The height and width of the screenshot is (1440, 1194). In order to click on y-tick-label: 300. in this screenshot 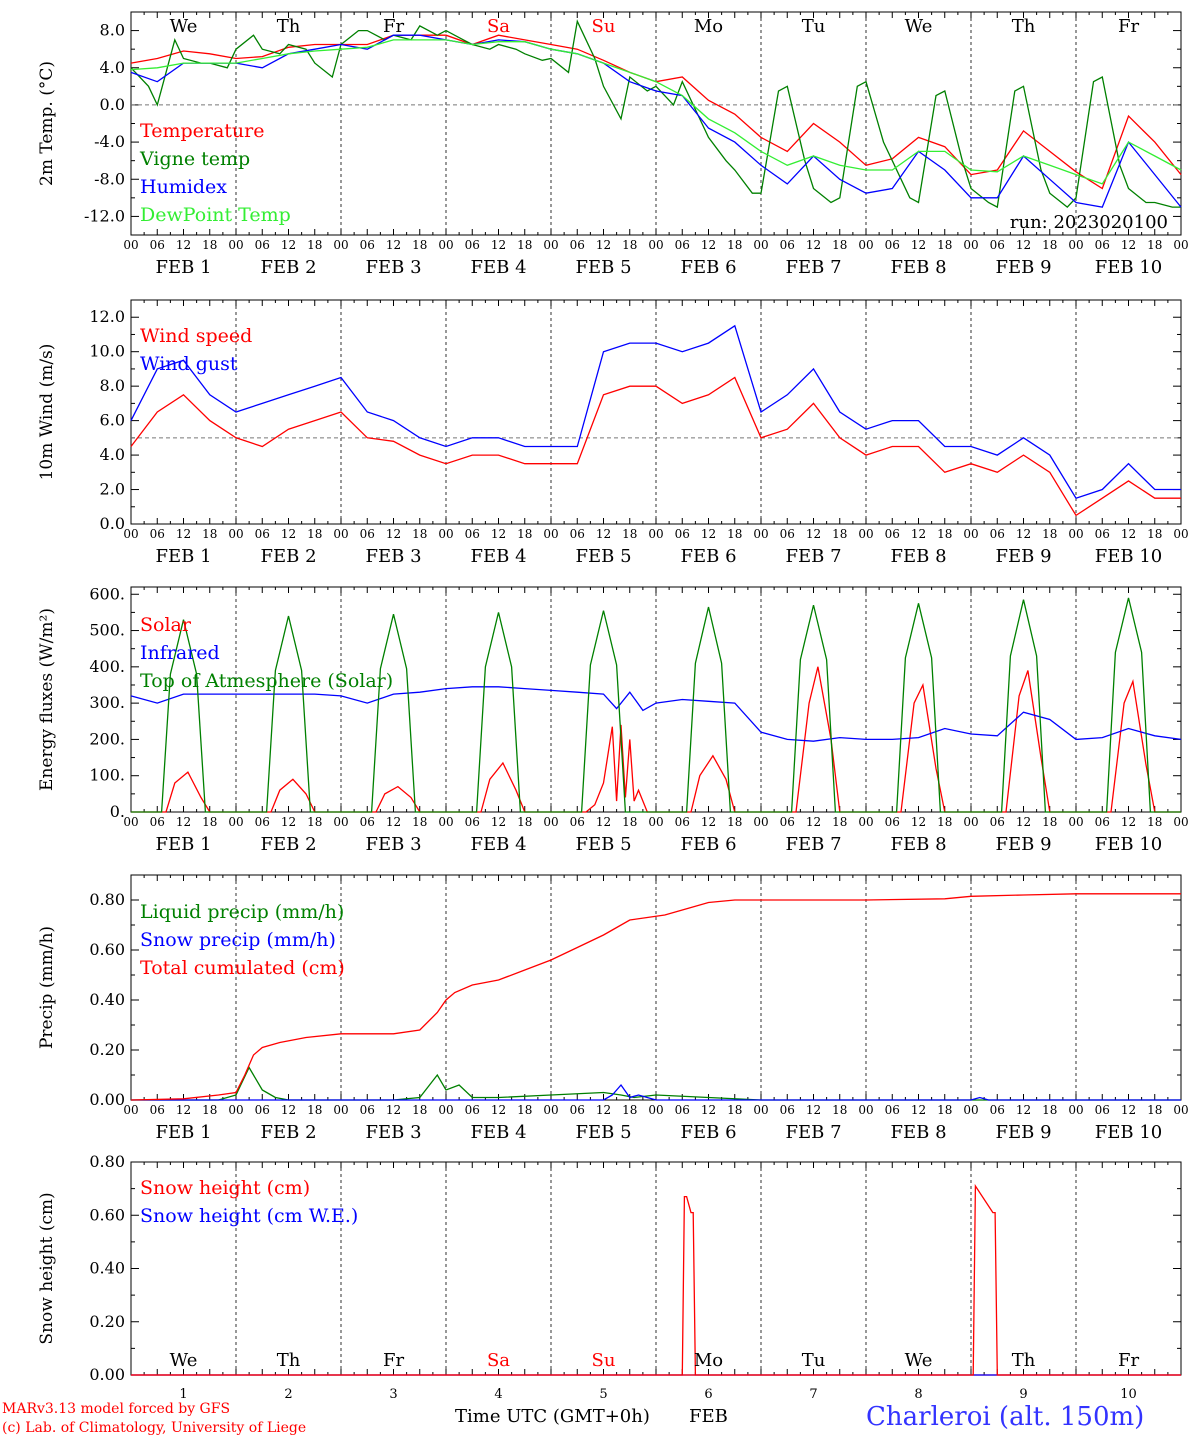, I will do `click(107, 702)`.